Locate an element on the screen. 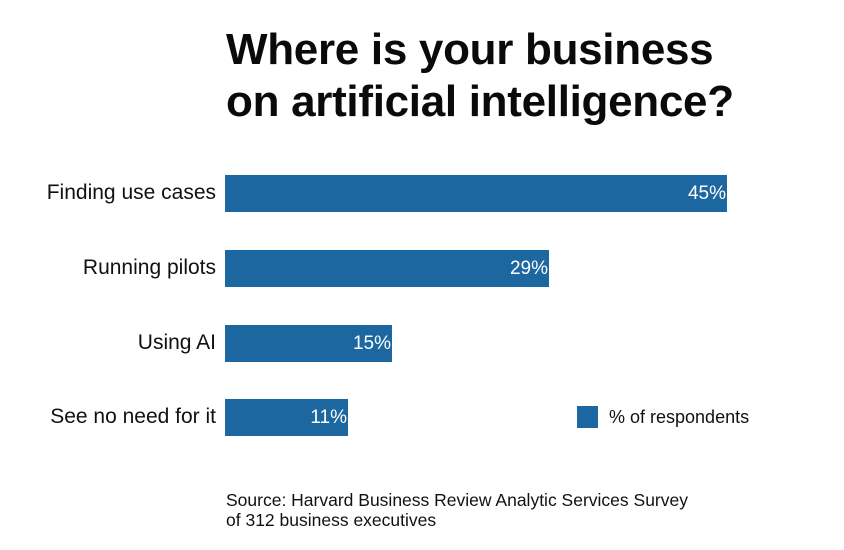 This screenshot has width=844, height=550. bar-value-label: 45% is located at coordinates (706, 193).